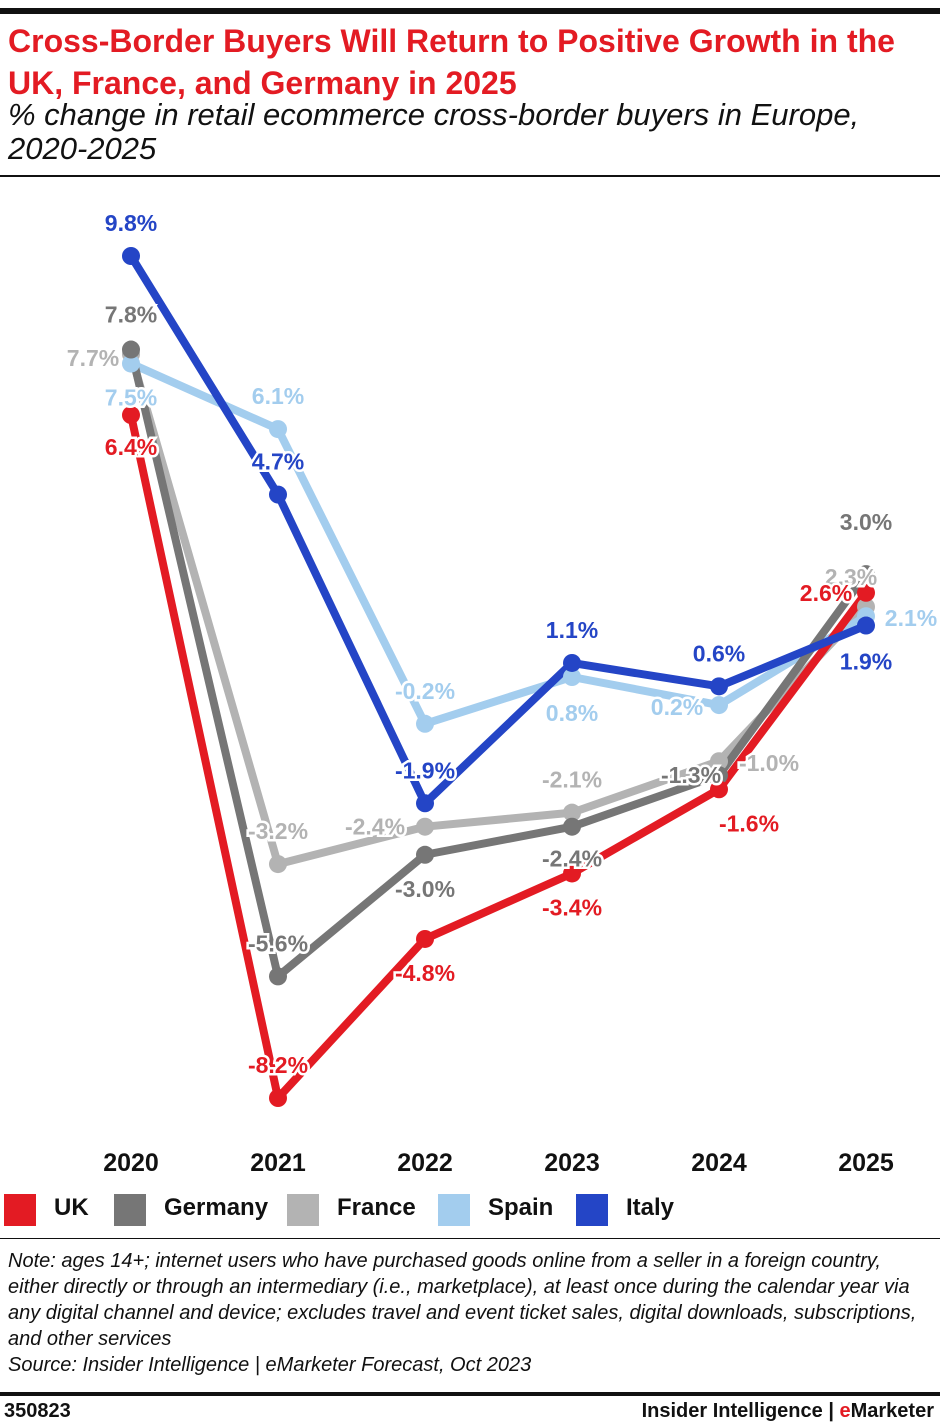 This screenshot has width=940, height=1426. I want to click on legend-label-germany: Germany, so click(216, 1207).